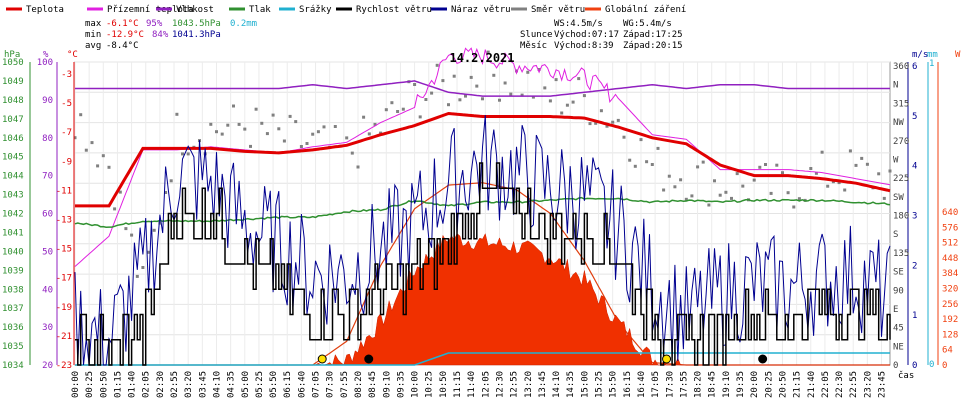 Image resolution: width=966 pixels, height=400 pixels. Describe the element at coordinates (944, 366) in the screenshot. I see `radiation-tick-label: 0` at that location.